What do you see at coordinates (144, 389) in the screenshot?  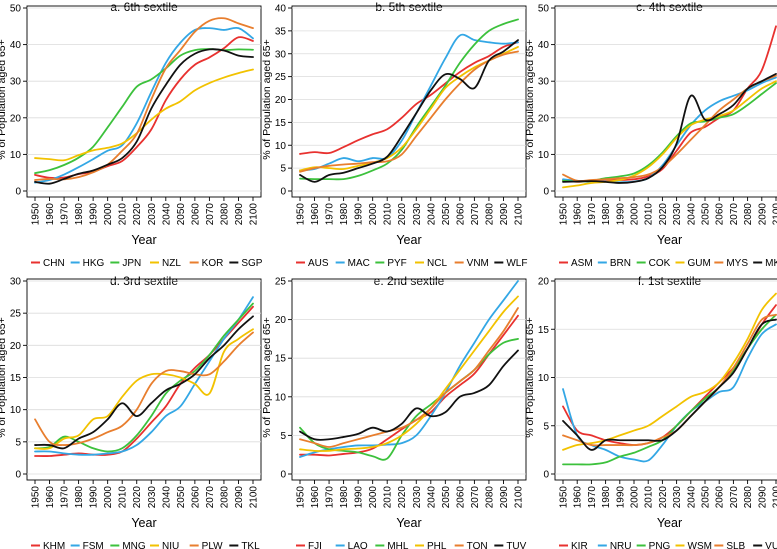 I see `series-line-niu` at bounding box center [144, 389].